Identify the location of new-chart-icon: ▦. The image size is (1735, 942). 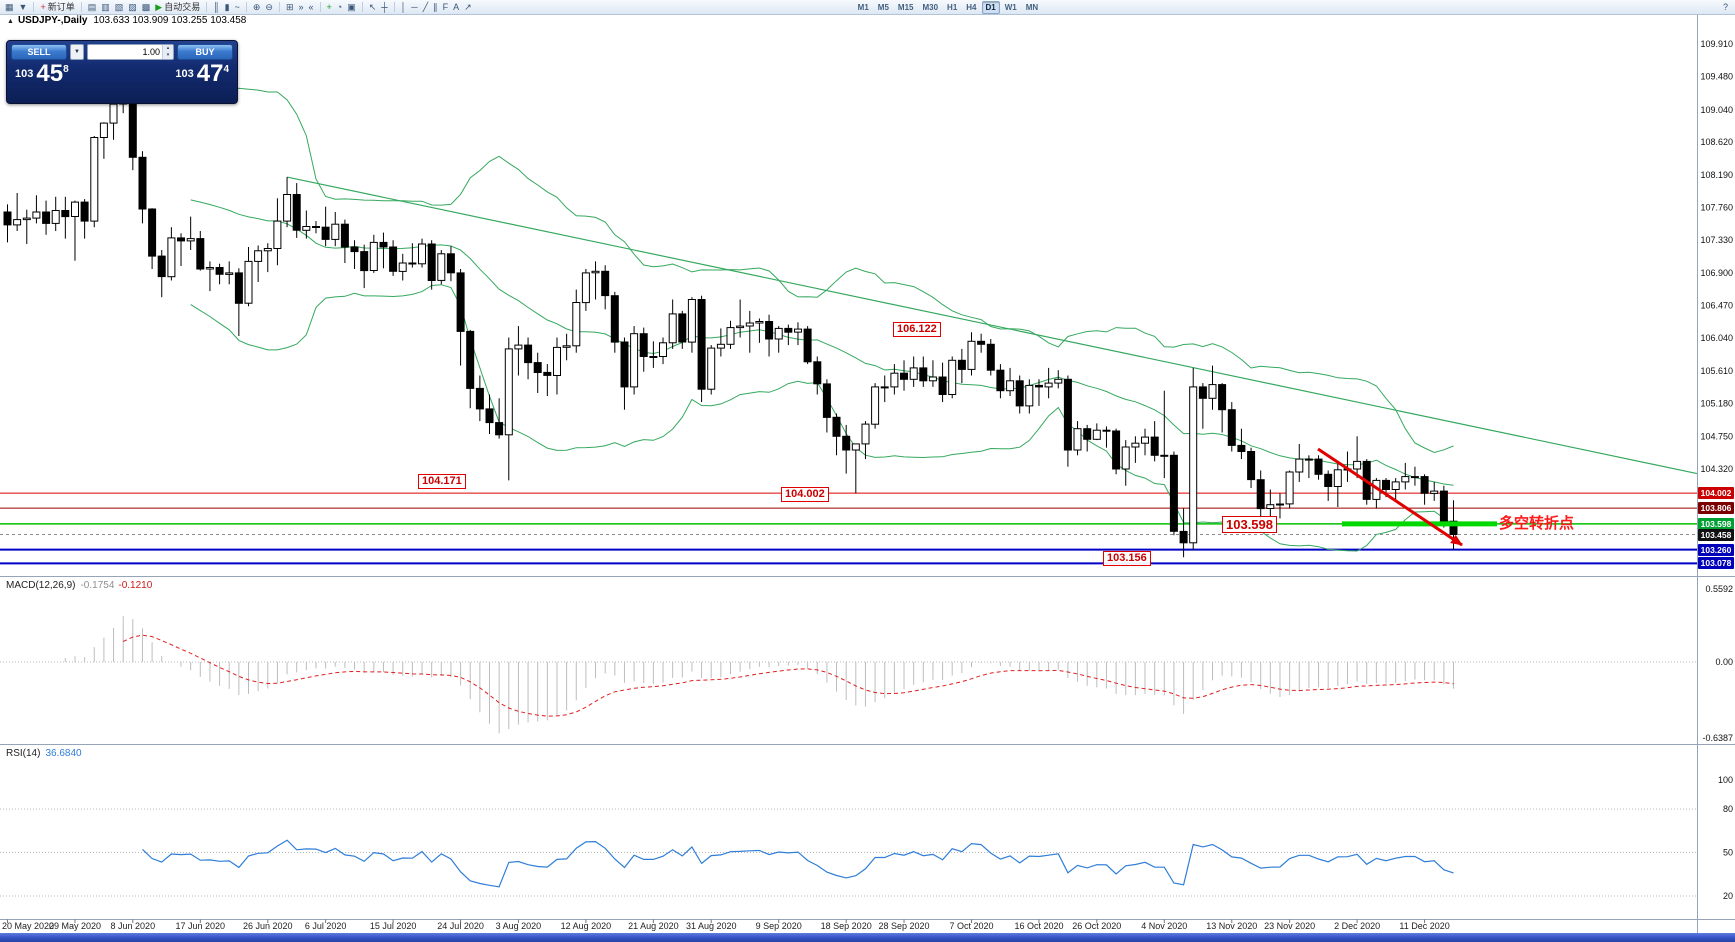
(9, 7).